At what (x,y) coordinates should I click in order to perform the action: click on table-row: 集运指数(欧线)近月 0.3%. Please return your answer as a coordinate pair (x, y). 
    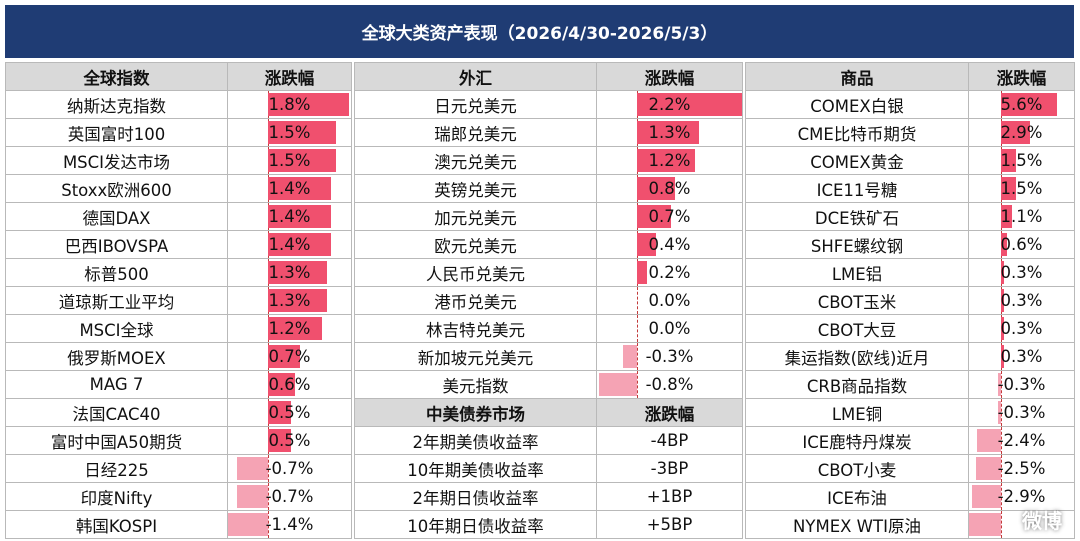
    Looking at the image, I should click on (910, 356).